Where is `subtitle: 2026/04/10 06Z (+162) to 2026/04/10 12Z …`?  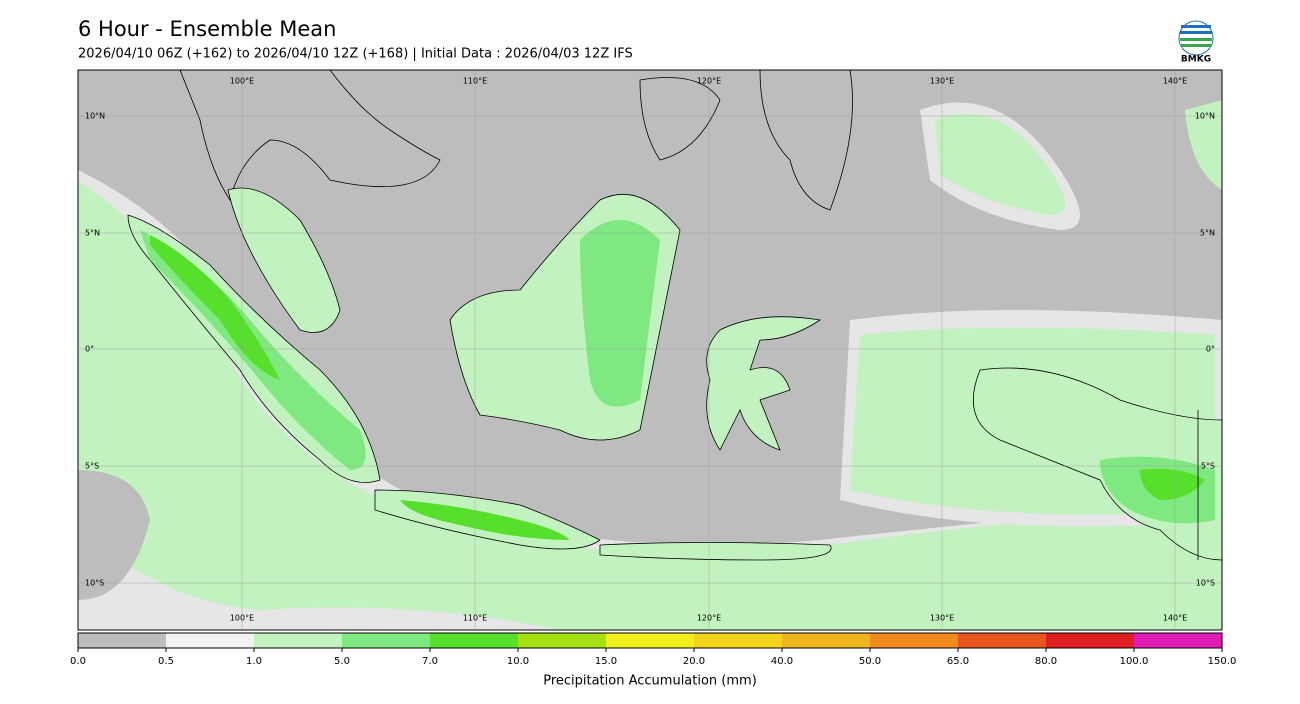 subtitle: 2026/04/10 06Z (+162) to 2026/04/10 12Z … is located at coordinates (355, 54).